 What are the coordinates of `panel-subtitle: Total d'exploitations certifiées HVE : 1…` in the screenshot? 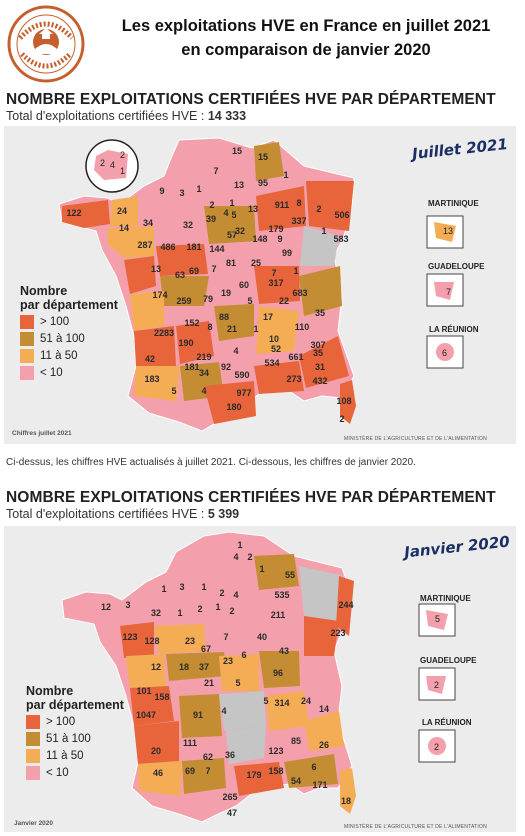 It's located at (126, 116).